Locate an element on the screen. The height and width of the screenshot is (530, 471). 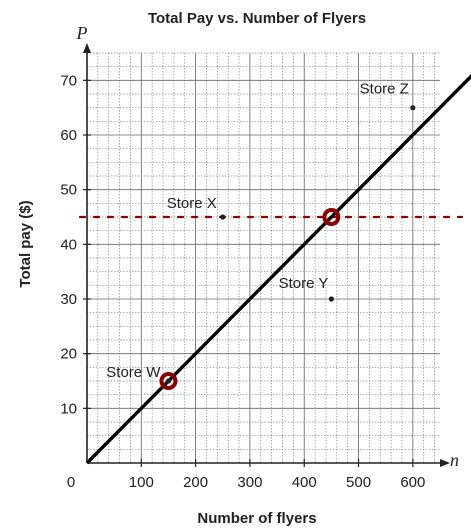
data-point-label: Store Y is located at coordinates (304, 283).